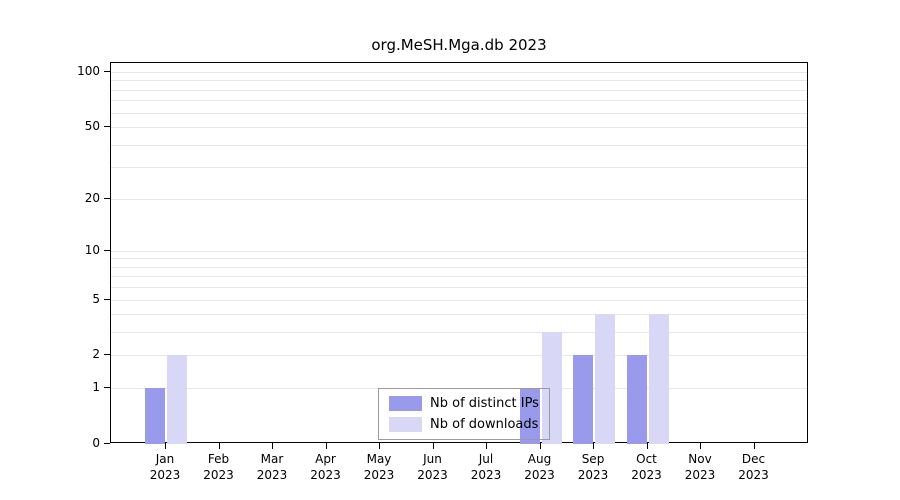  I want to click on xtick-mark-jun, so click(433, 446).